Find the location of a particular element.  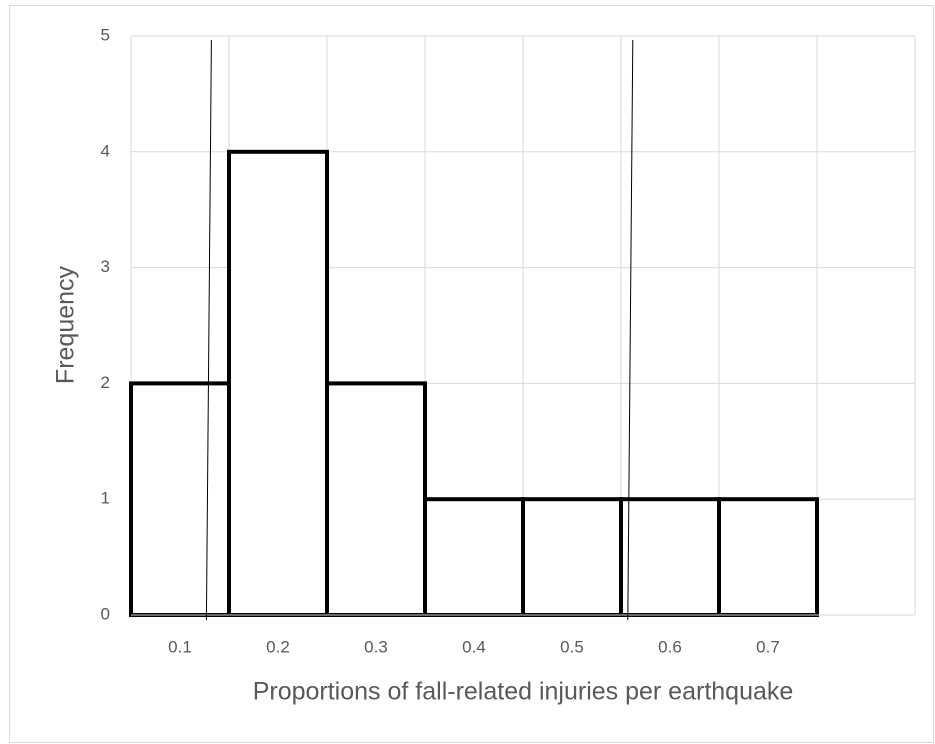

x-tick-label: 0.1 is located at coordinates (180, 646).